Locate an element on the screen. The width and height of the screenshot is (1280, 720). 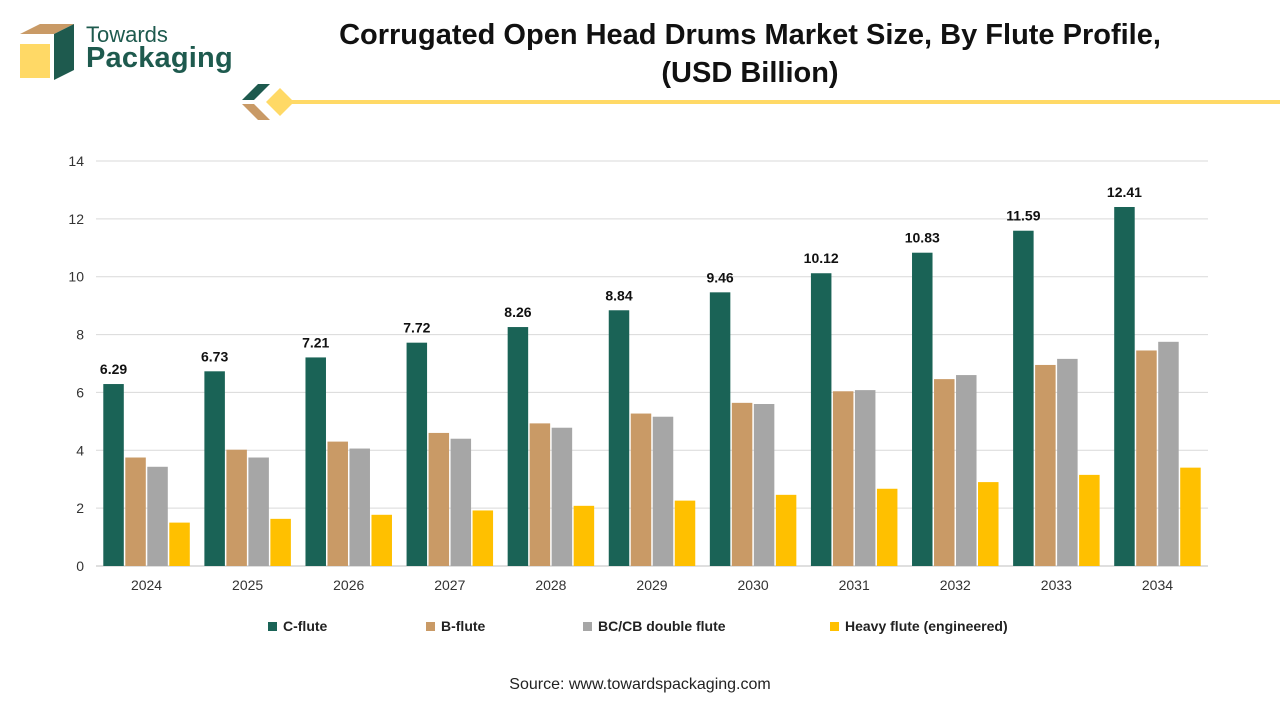
bar-c-flute-2024 is located at coordinates (113, 475).